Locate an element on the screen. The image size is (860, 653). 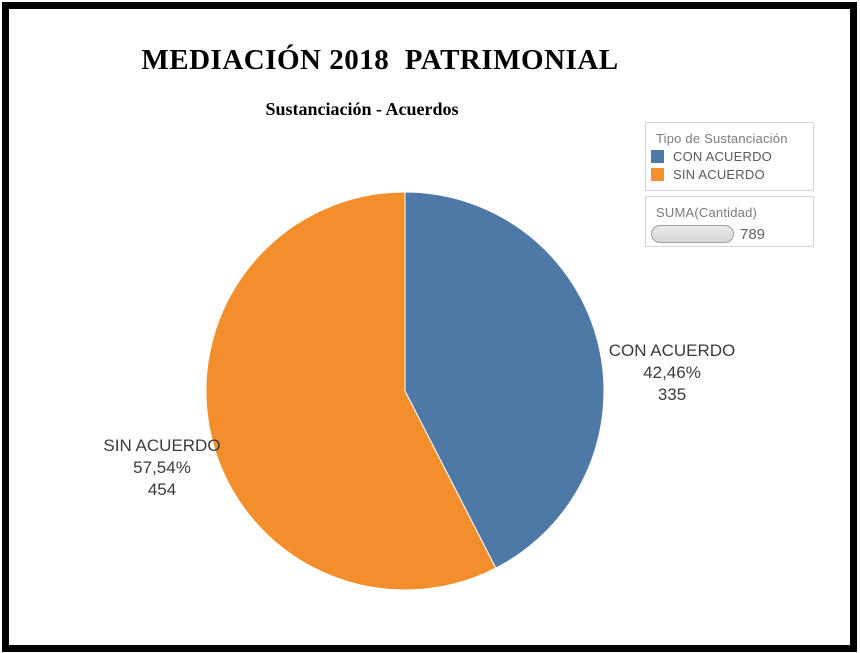
pie-label-con-acuerdo-pct: 42,46% is located at coordinates (672, 372).